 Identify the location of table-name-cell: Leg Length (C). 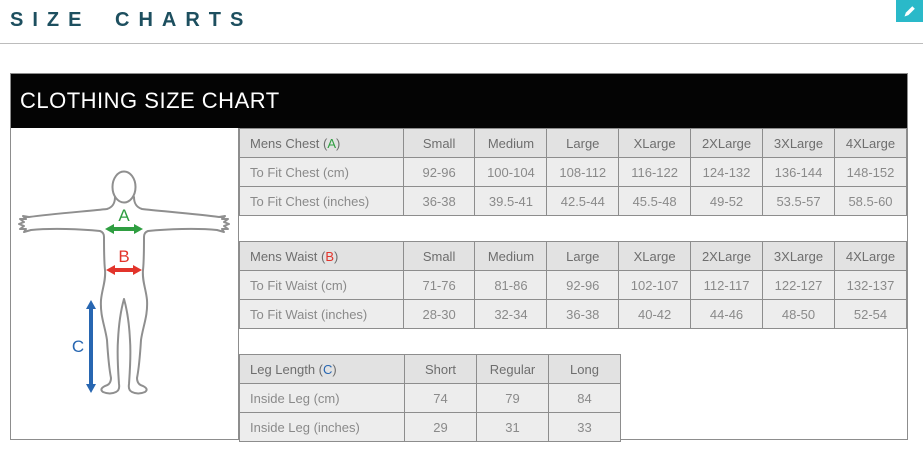
(322, 369).